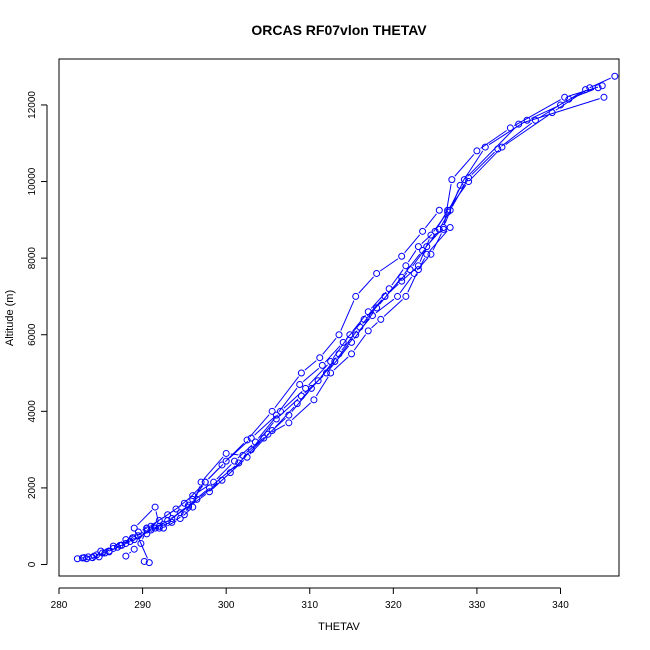 This screenshot has height=650, width=650. What do you see at coordinates (32, 181) in the screenshot?
I see `y-tick-label: 10000` at bounding box center [32, 181].